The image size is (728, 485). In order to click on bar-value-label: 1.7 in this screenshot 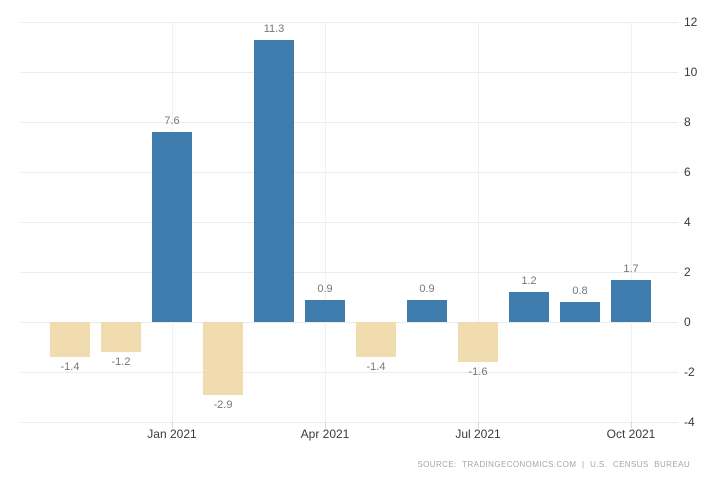, I will do `click(631, 268)`.